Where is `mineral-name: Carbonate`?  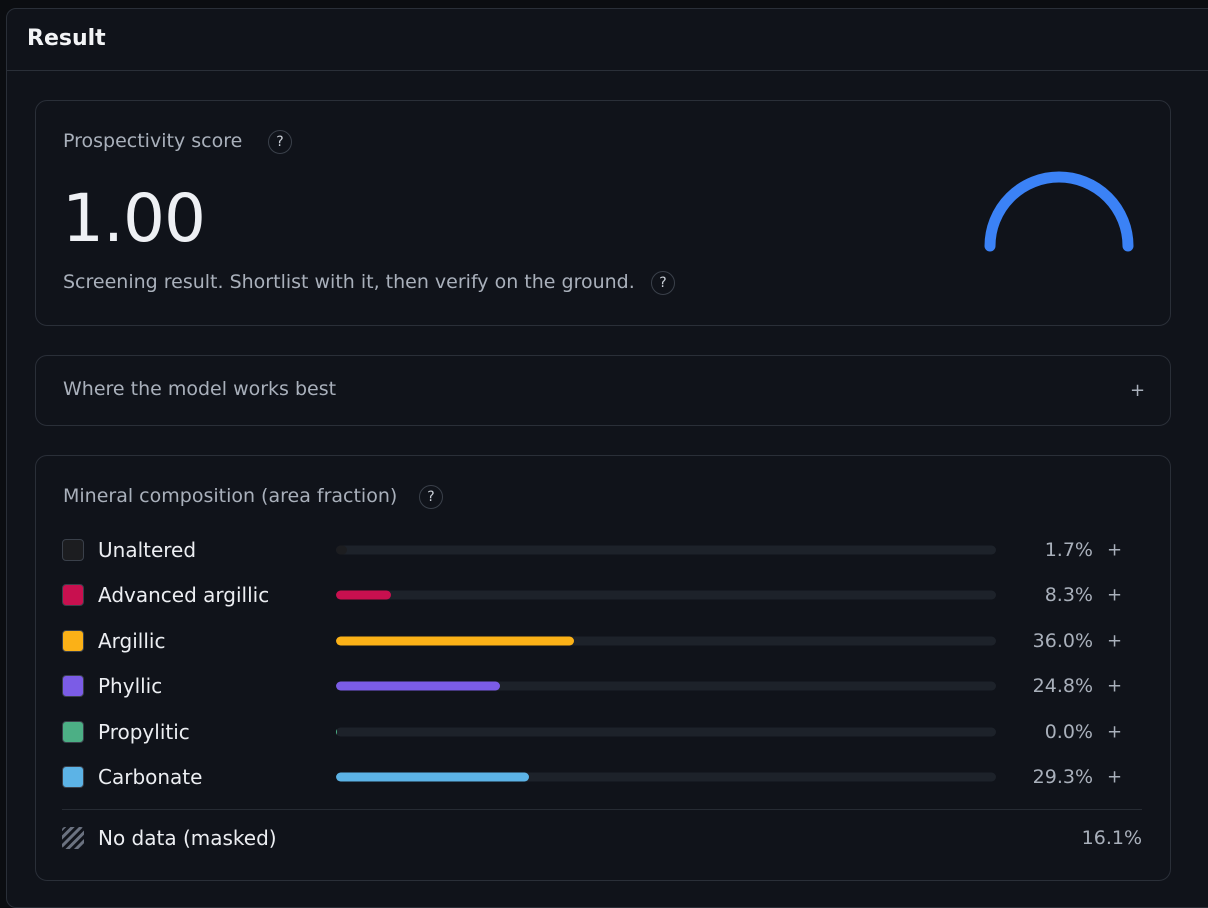 mineral-name: Carbonate is located at coordinates (150, 777).